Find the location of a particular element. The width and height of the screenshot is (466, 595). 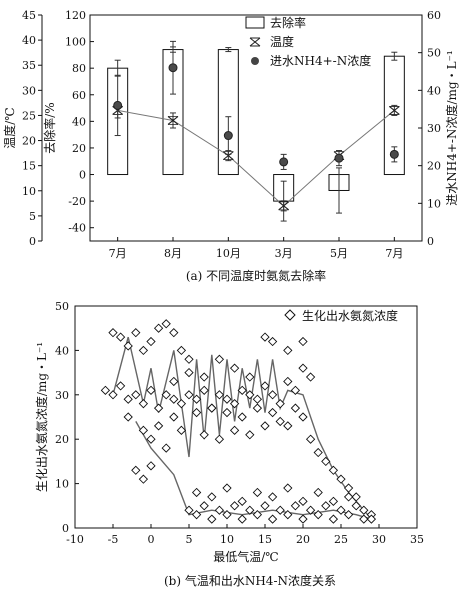

legend-diamond-marker-icon is located at coordinates (290, 315).